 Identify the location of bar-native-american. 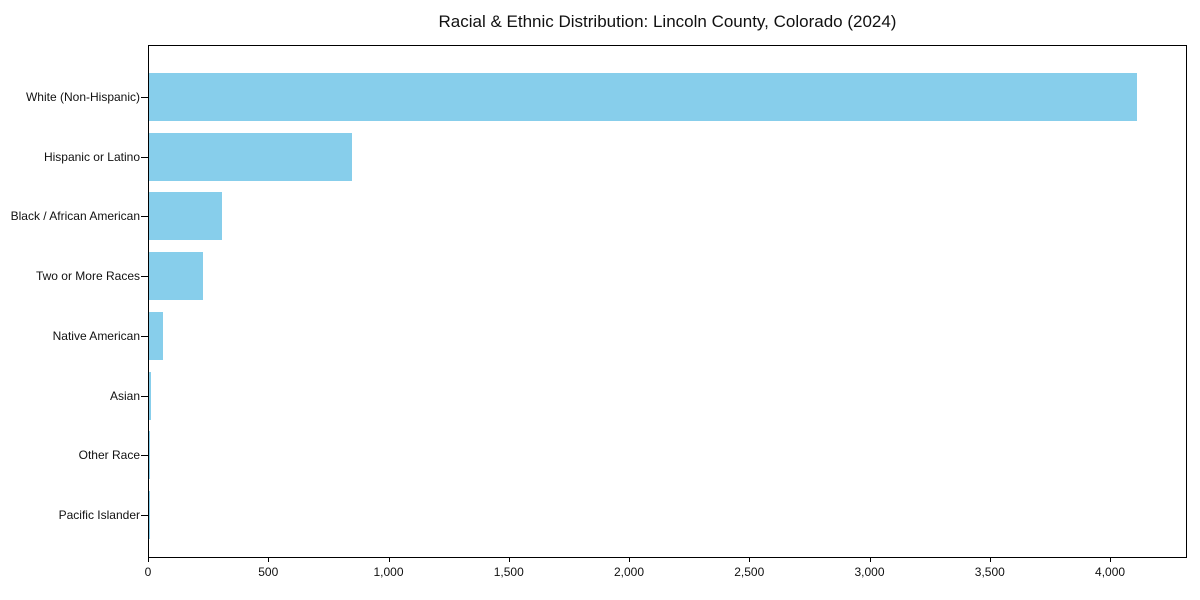
(156, 335).